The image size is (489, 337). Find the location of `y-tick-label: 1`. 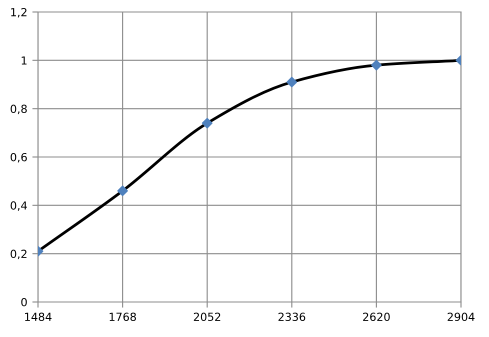

y-tick-label: 1 is located at coordinates (24, 60).